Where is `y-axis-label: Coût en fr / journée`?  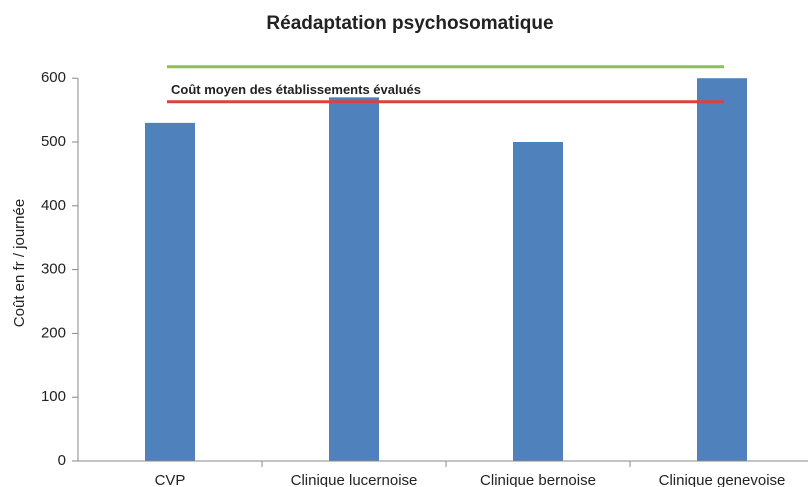 y-axis-label: Coût en fr / journée is located at coordinates (19, 263).